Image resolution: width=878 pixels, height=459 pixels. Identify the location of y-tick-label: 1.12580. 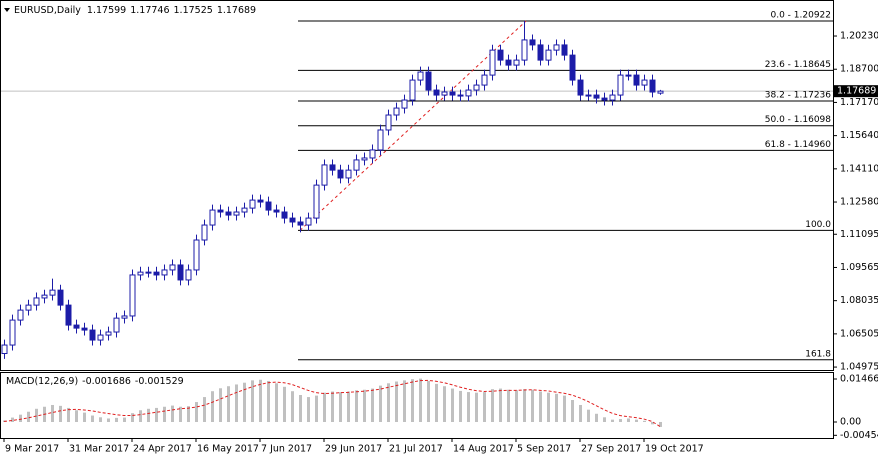
(859, 202).